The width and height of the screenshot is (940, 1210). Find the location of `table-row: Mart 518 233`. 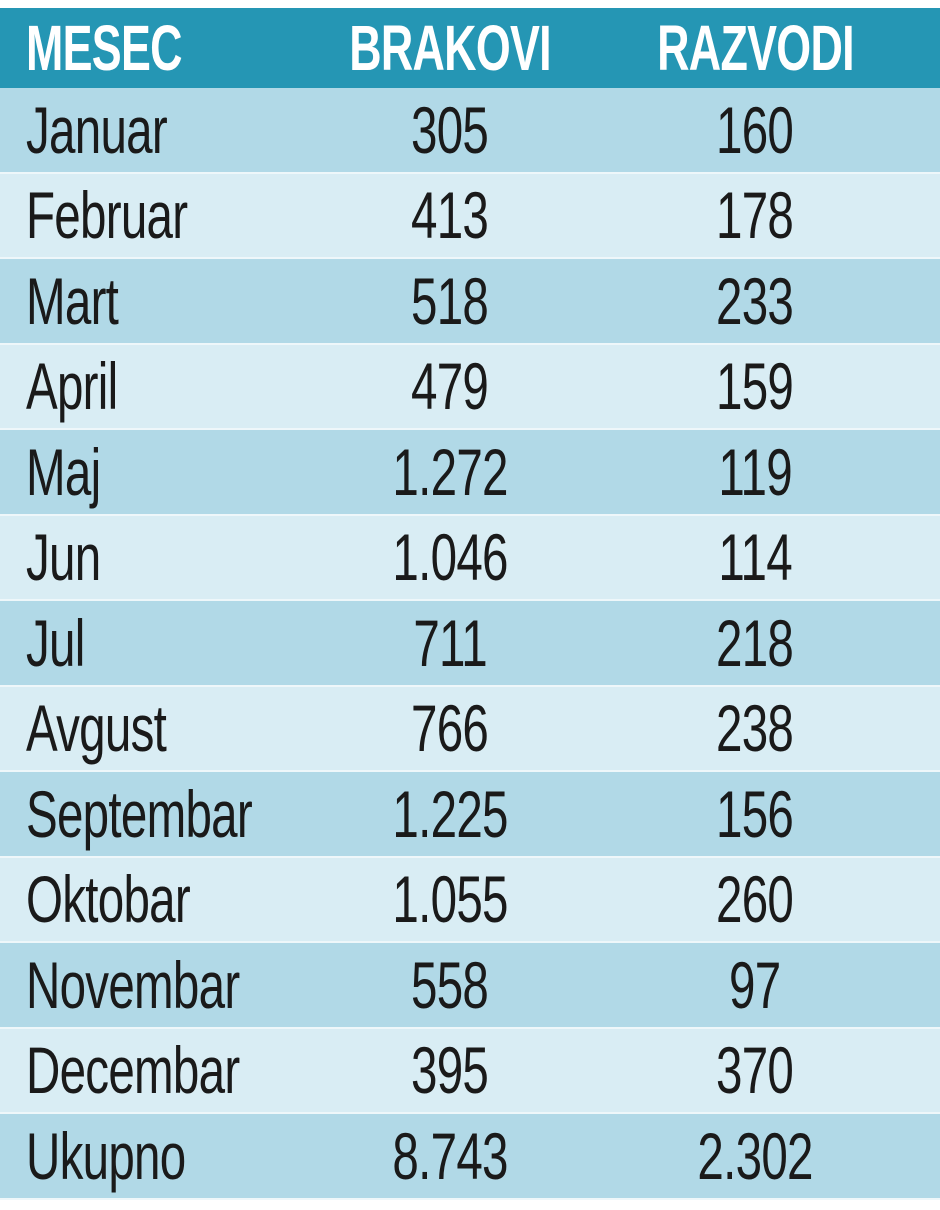

table-row: Mart 518 233 is located at coordinates (470, 302).